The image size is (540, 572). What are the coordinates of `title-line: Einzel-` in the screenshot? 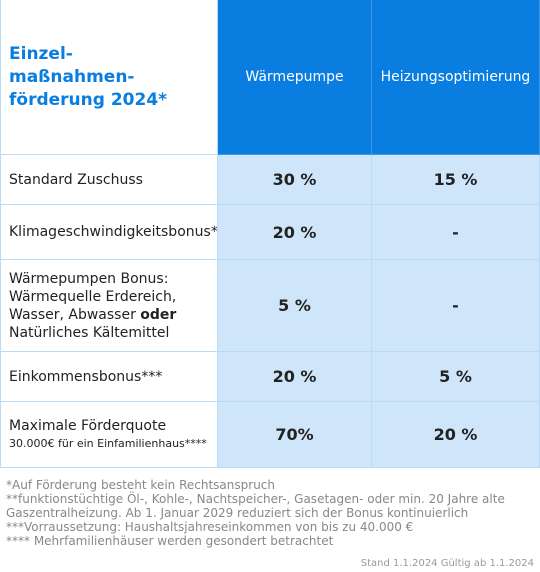 It's located at (41, 53).